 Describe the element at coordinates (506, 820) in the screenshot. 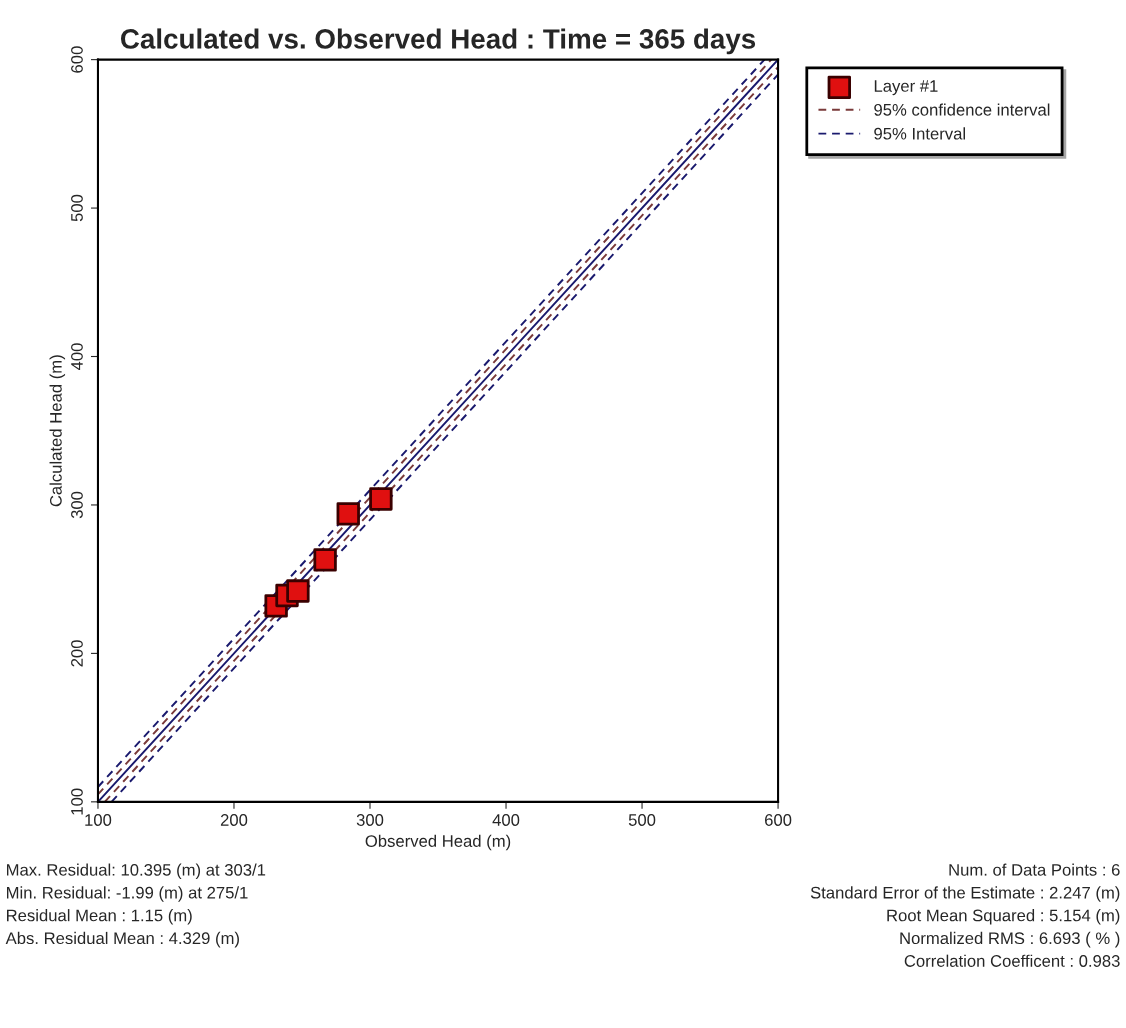

I see `x-tick-label: 400` at that location.